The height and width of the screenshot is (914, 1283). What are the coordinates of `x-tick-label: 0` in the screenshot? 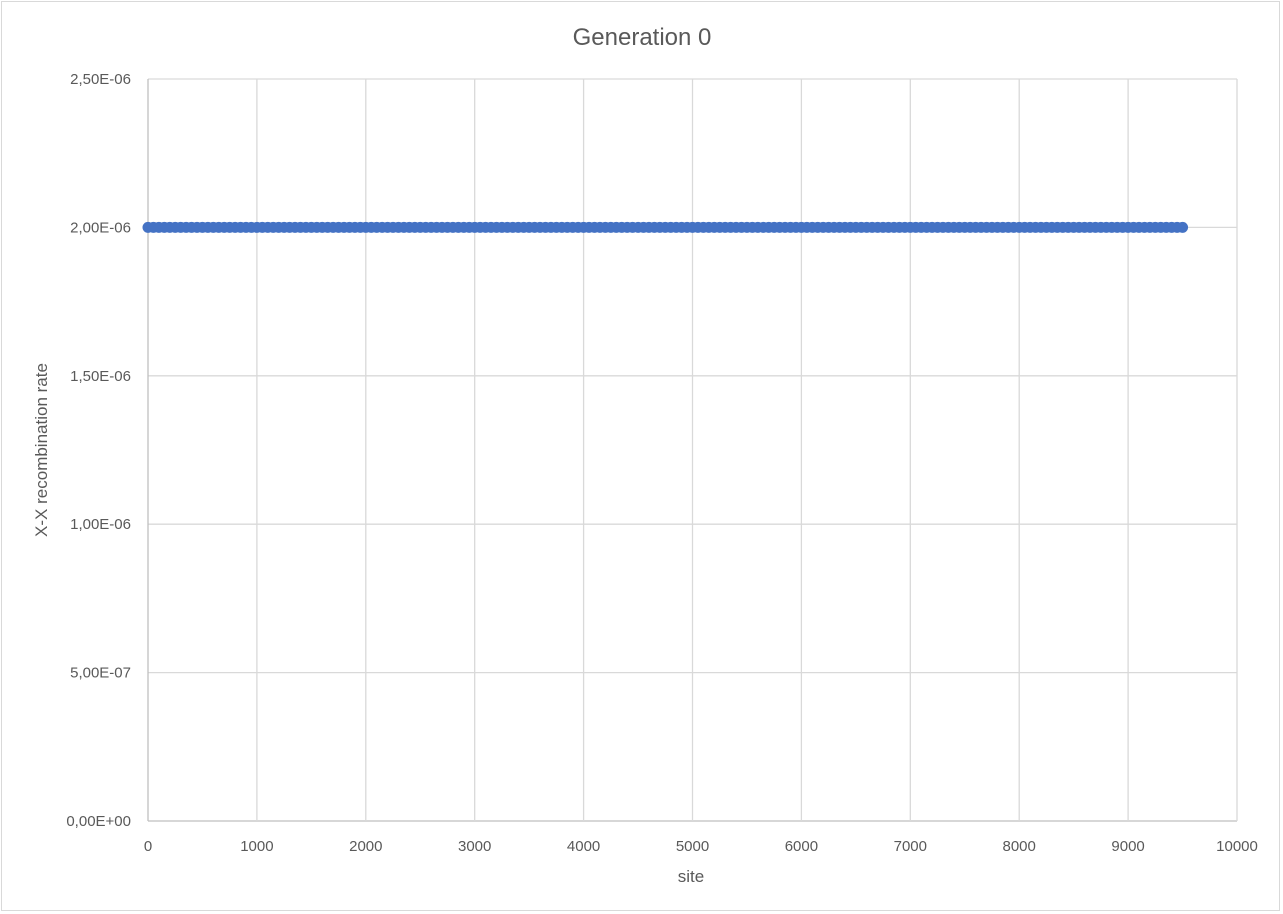 It's located at (148, 846).